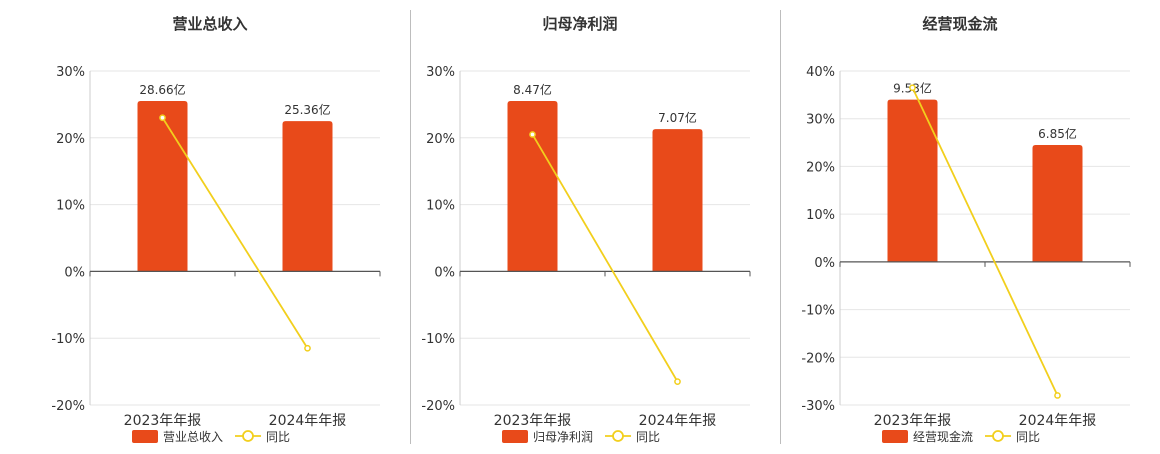  Describe the element at coordinates (532, 89) in the screenshot. I see `bar-value-label: 8.47亿` at that location.